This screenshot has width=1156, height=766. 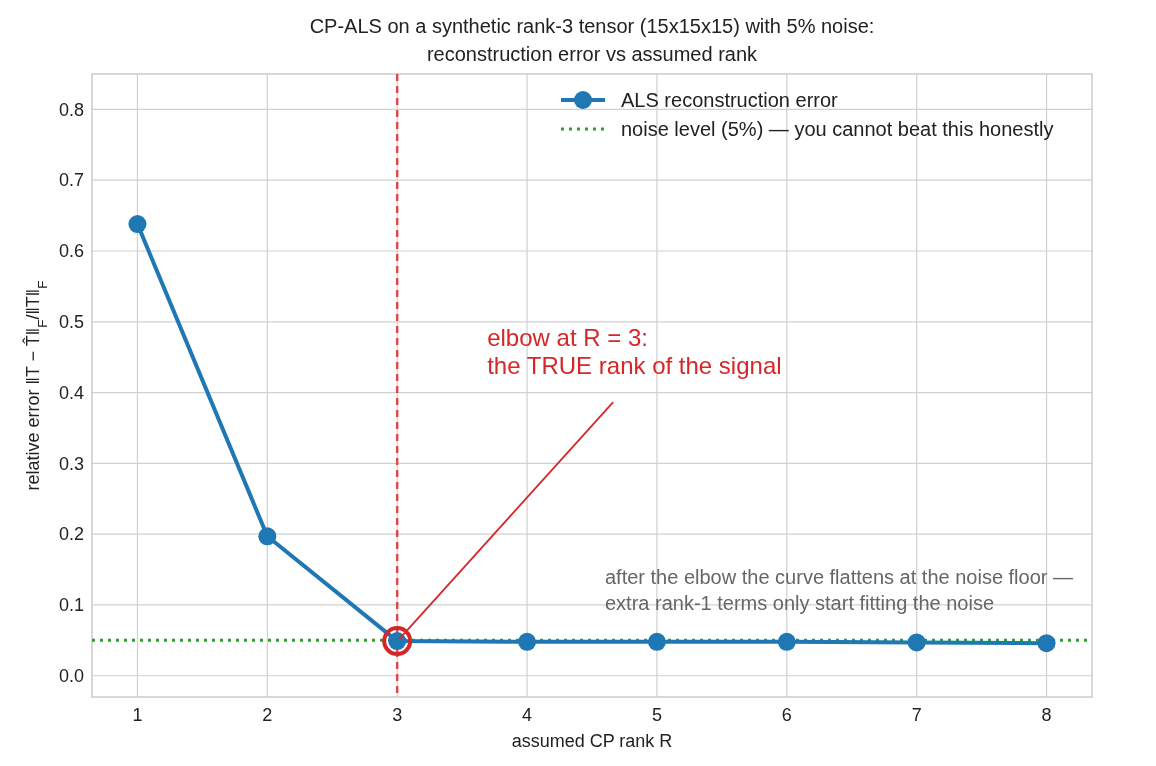 What do you see at coordinates (71, 251) in the screenshot?
I see `y-tick-label: 0.6` at bounding box center [71, 251].